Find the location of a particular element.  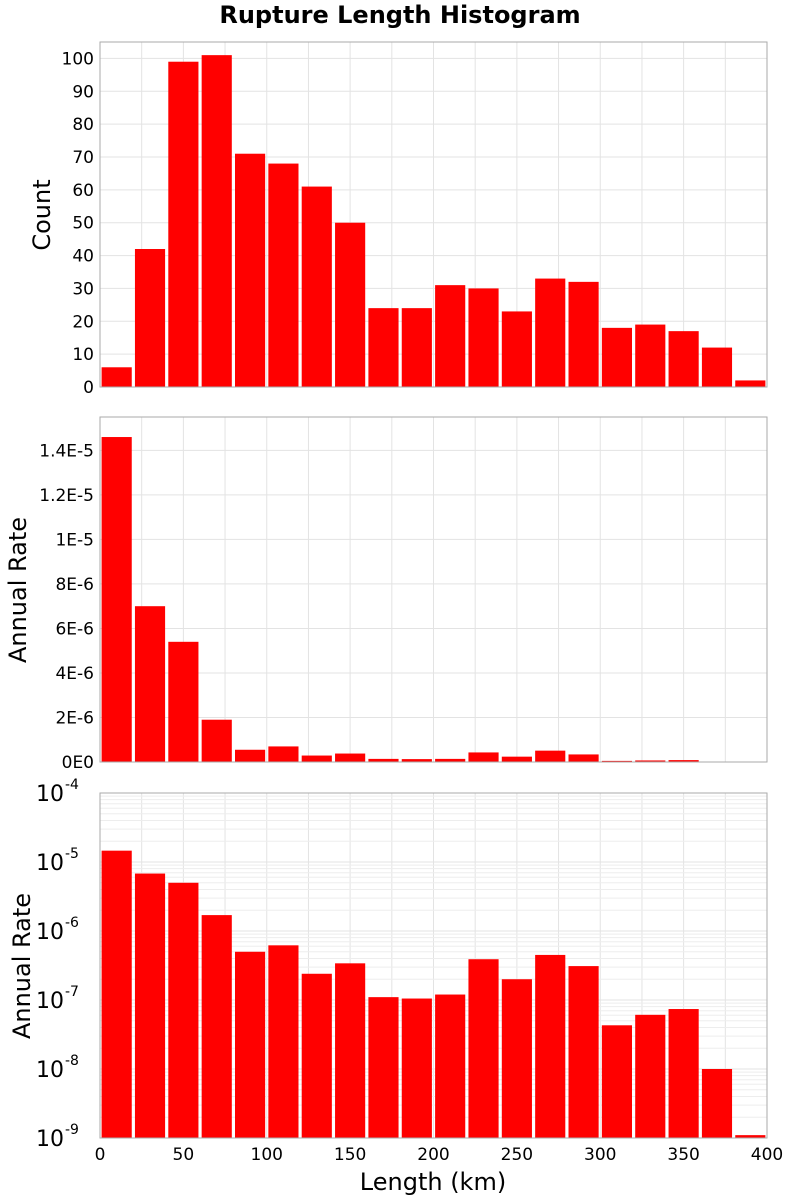

x-tick-label: 250 is located at coordinates (517, 1155).